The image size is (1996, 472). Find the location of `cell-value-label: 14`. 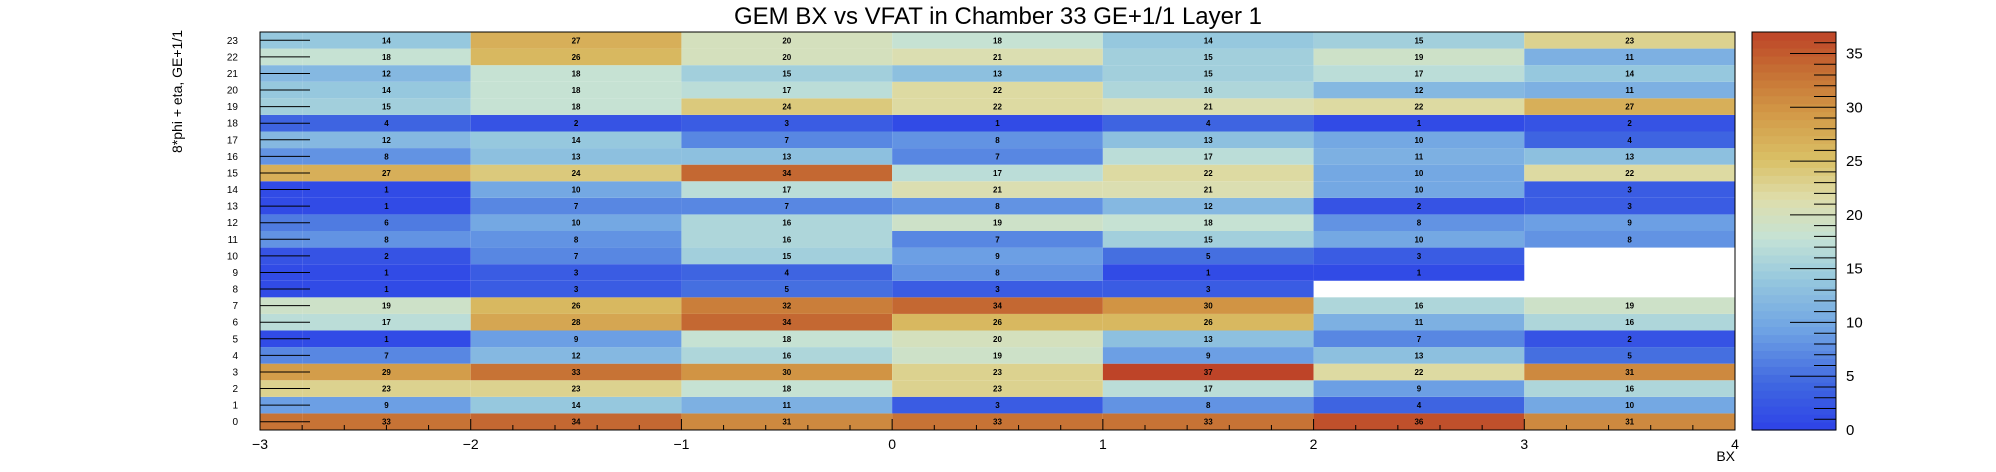

cell-value-label: 14 is located at coordinates (386, 40).